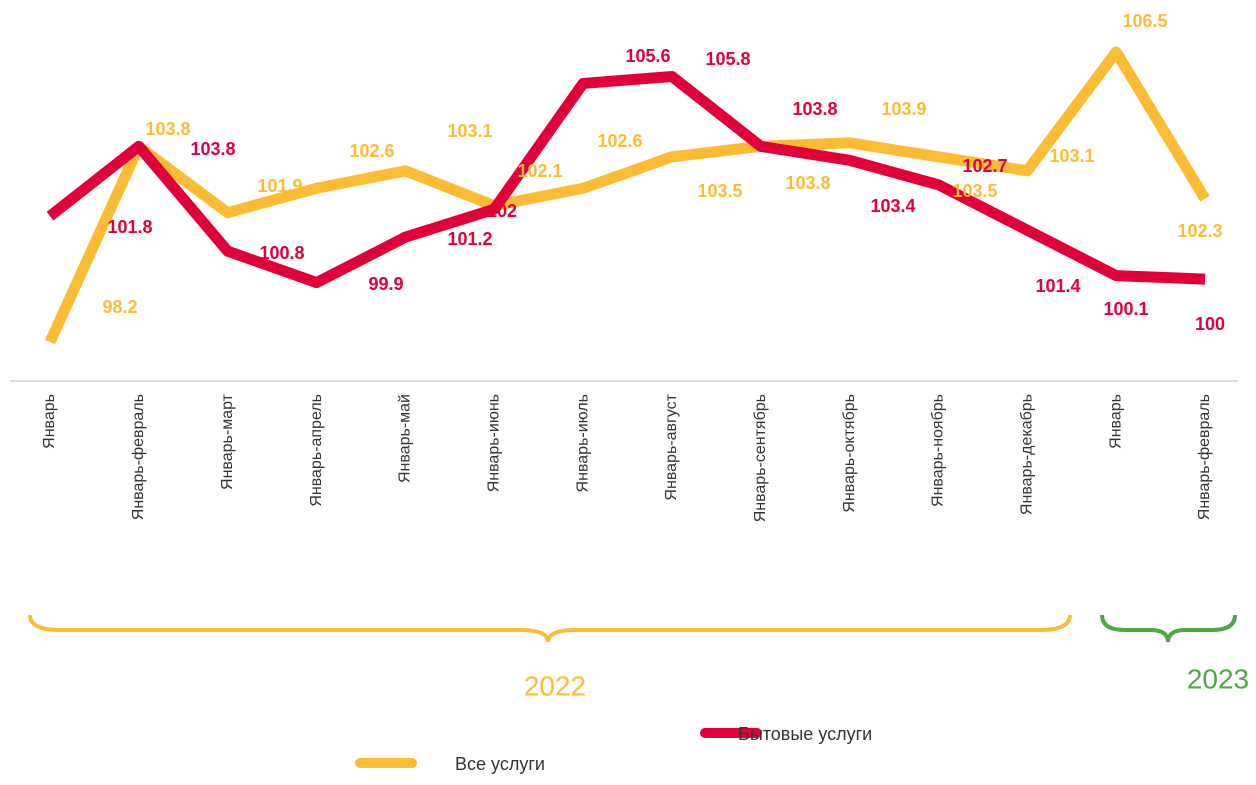 This screenshot has width=1256, height=785. I want to click on x-tick-label: Январь-август, so click(671, 446).